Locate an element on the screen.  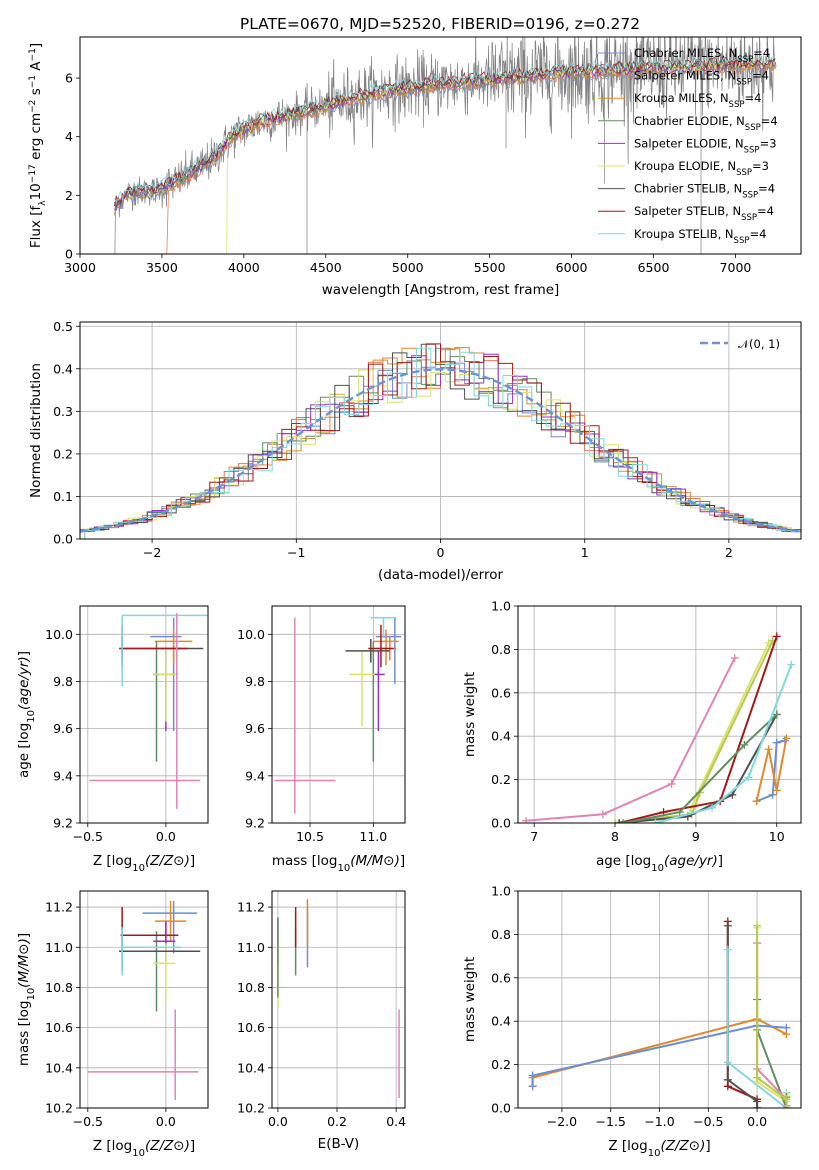
residual-histogram-chabrier-elodie is located at coordinates (438, 444).